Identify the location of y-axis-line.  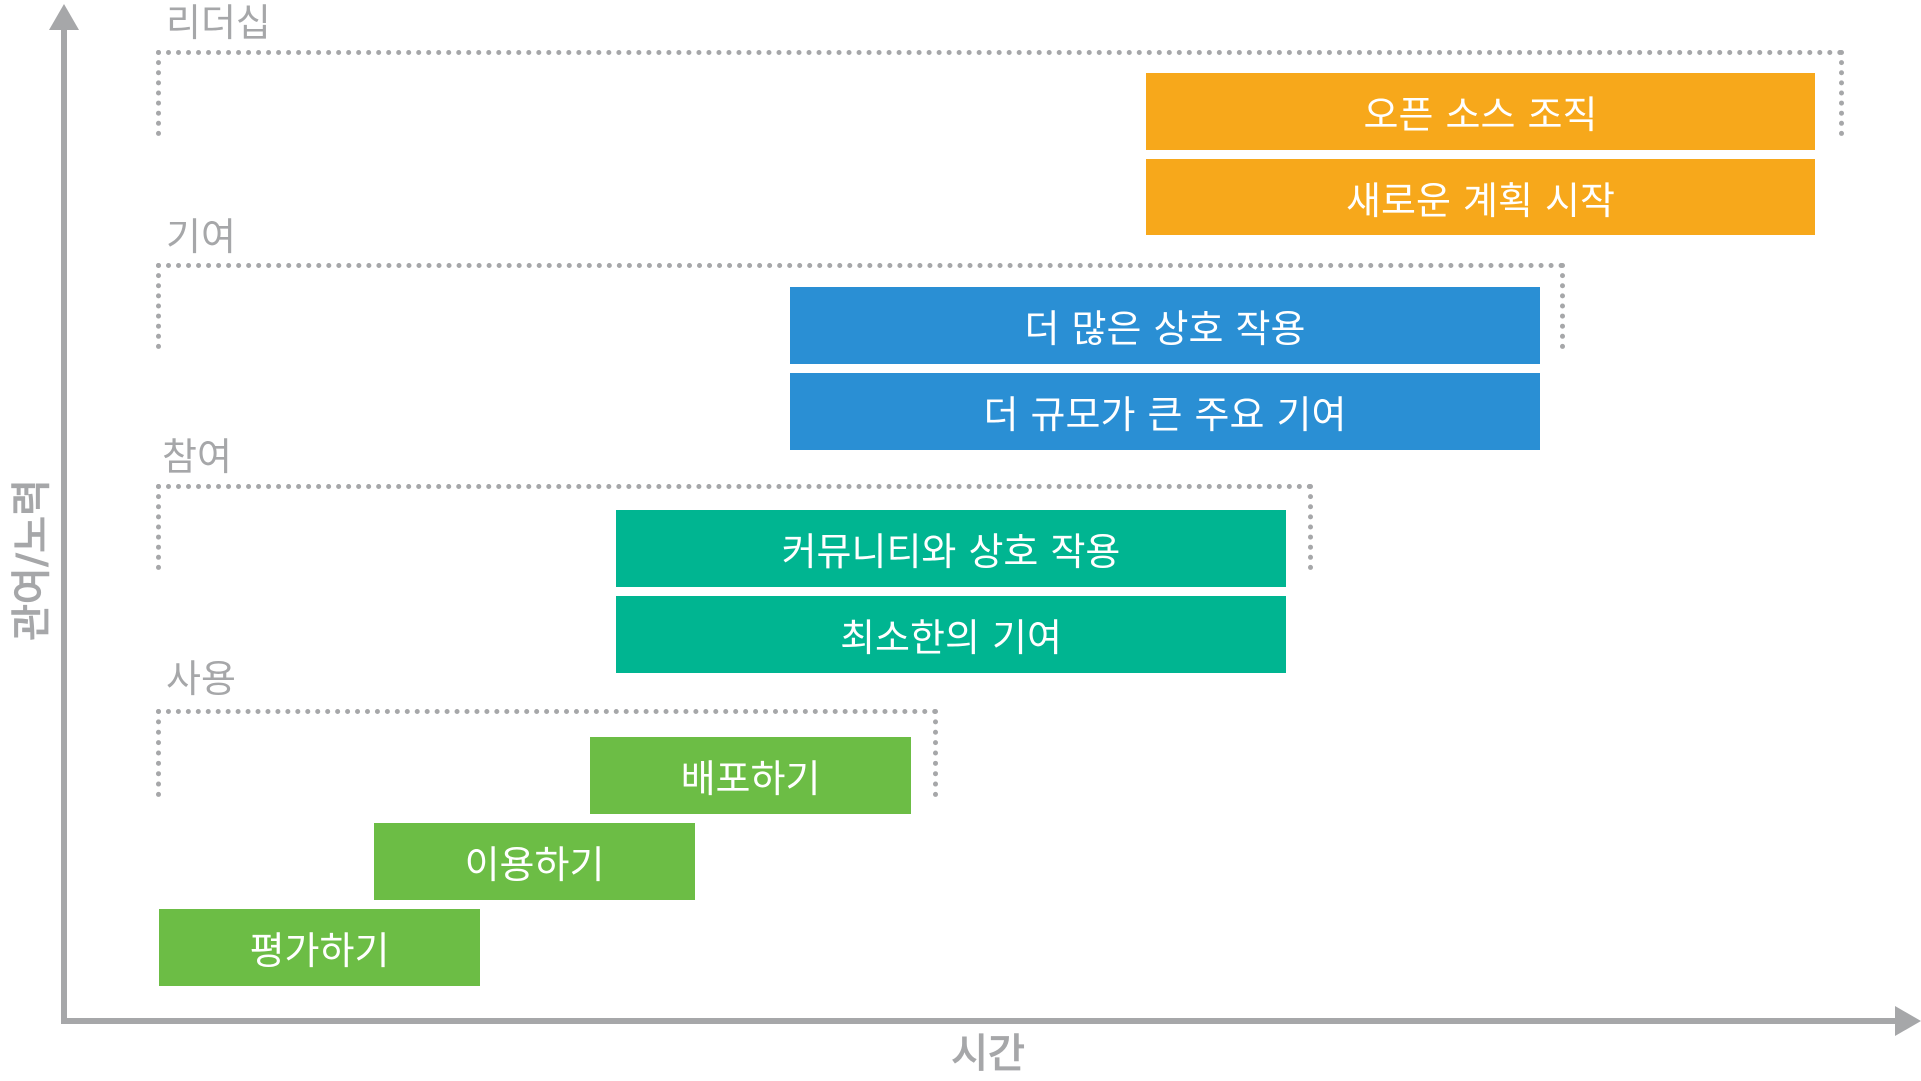
(64, 524).